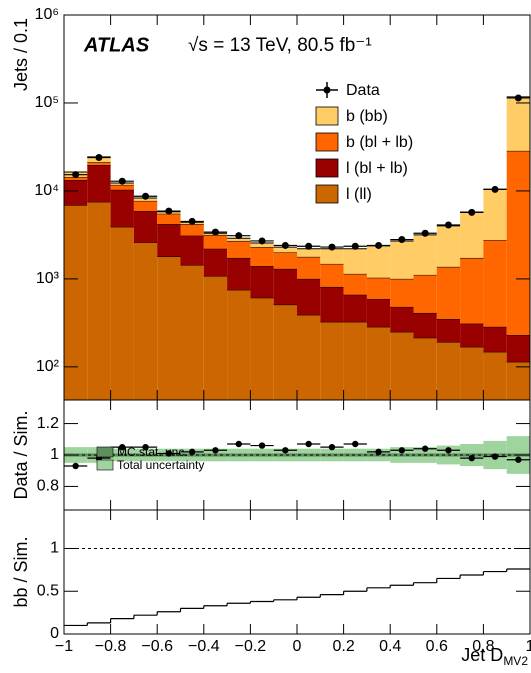  What do you see at coordinates (47, 102) in the screenshot?
I see `y-tick-label: 10⁵` at bounding box center [47, 102].